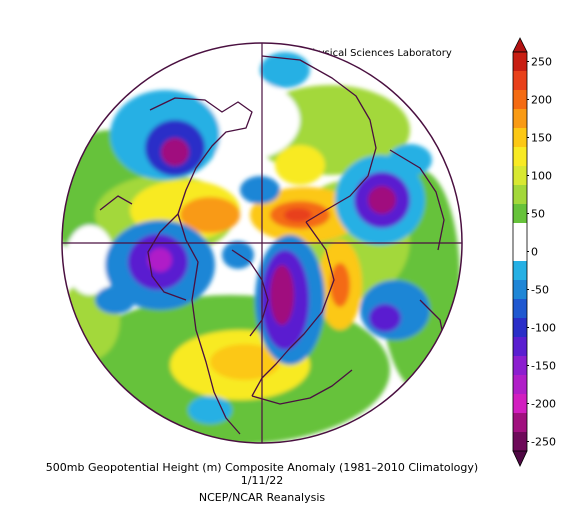 The image size is (586, 528). I want to click on colorbar-tick-label: -100, so click(543, 328).